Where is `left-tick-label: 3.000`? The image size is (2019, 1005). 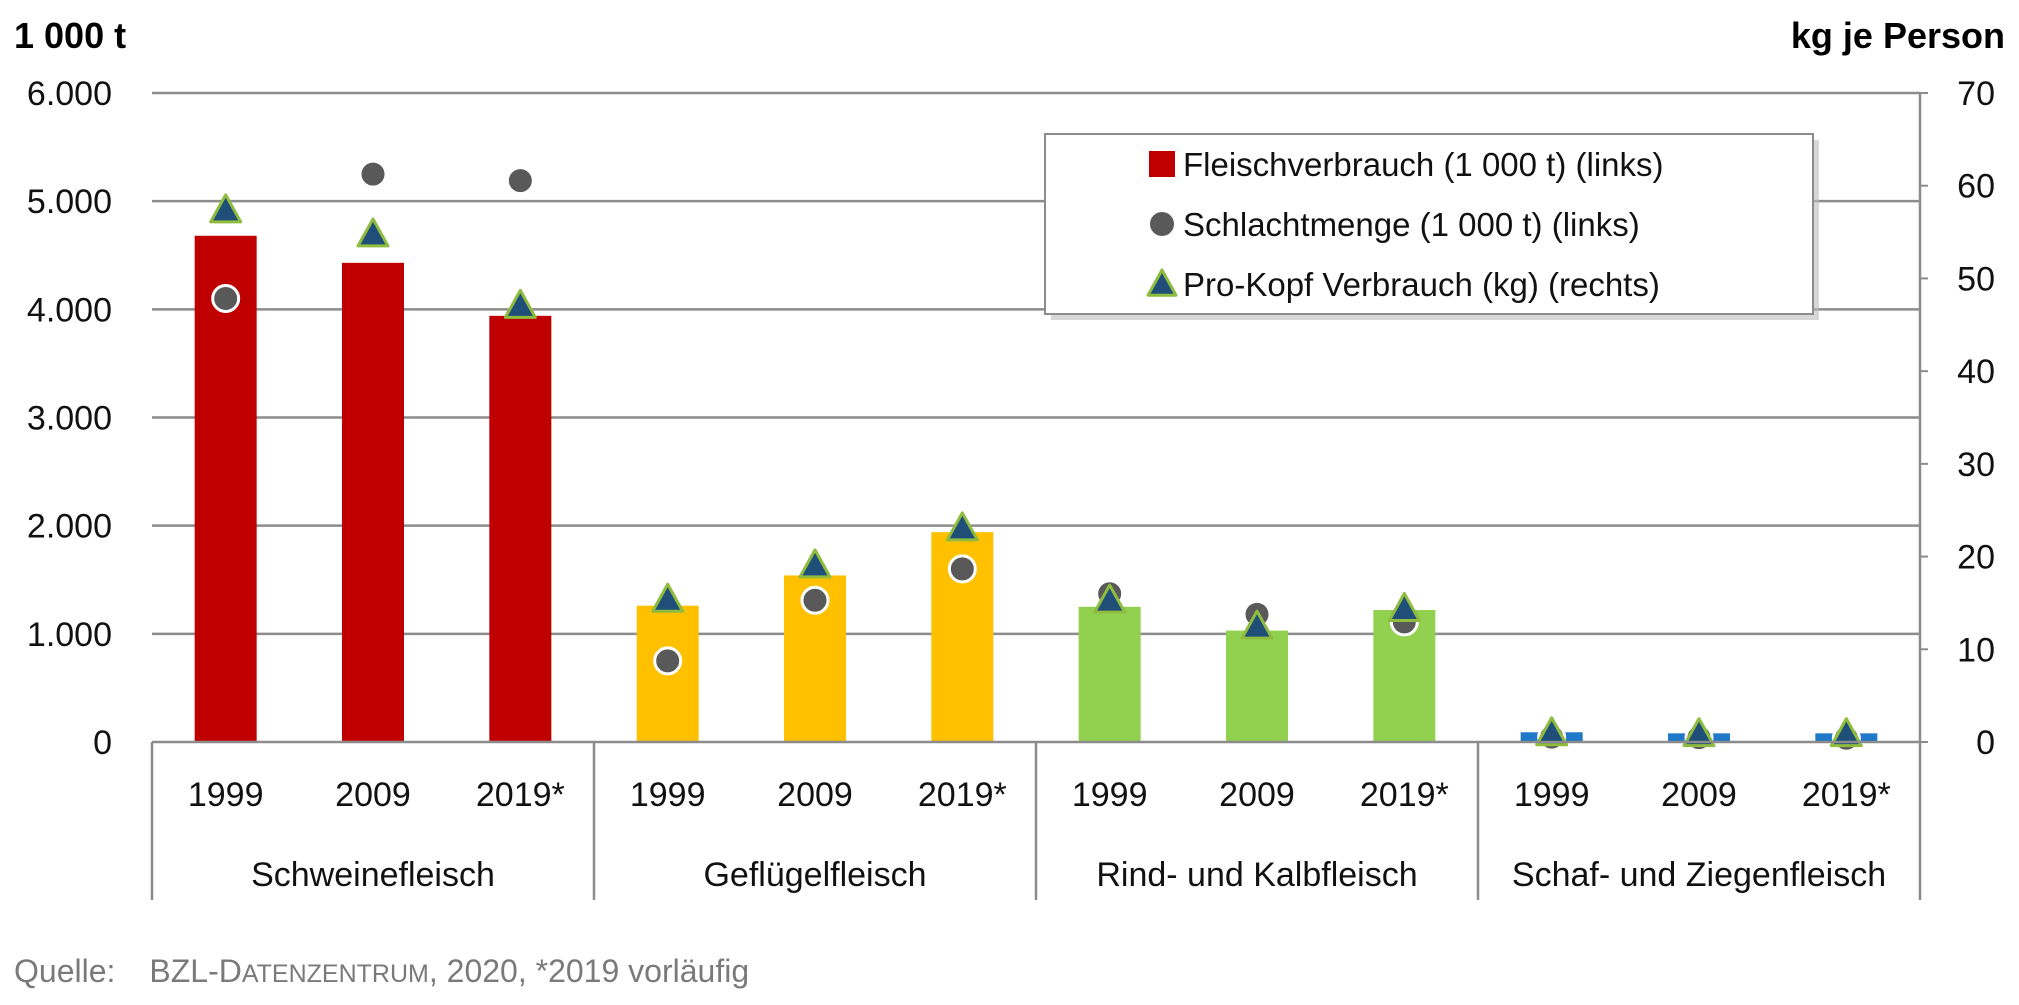 left-tick-label: 3.000 is located at coordinates (69, 419).